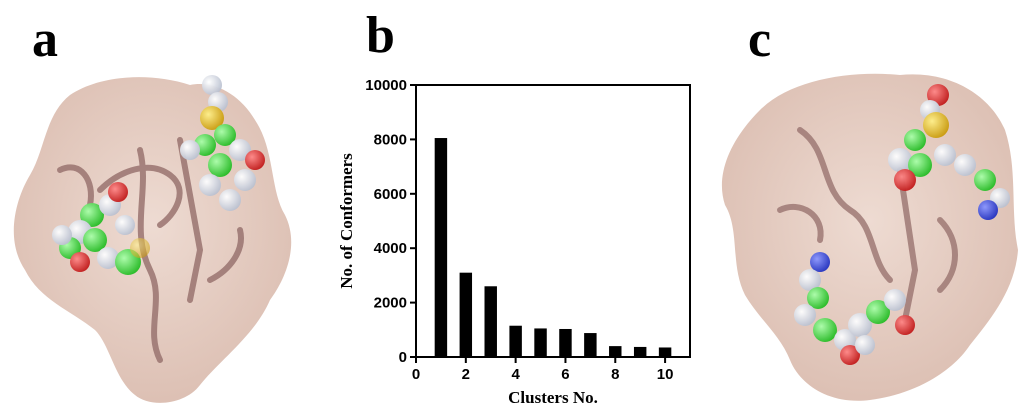  Describe the element at coordinates (380, 35) in the screenshot. I see `panel-label-b: b` at that location.